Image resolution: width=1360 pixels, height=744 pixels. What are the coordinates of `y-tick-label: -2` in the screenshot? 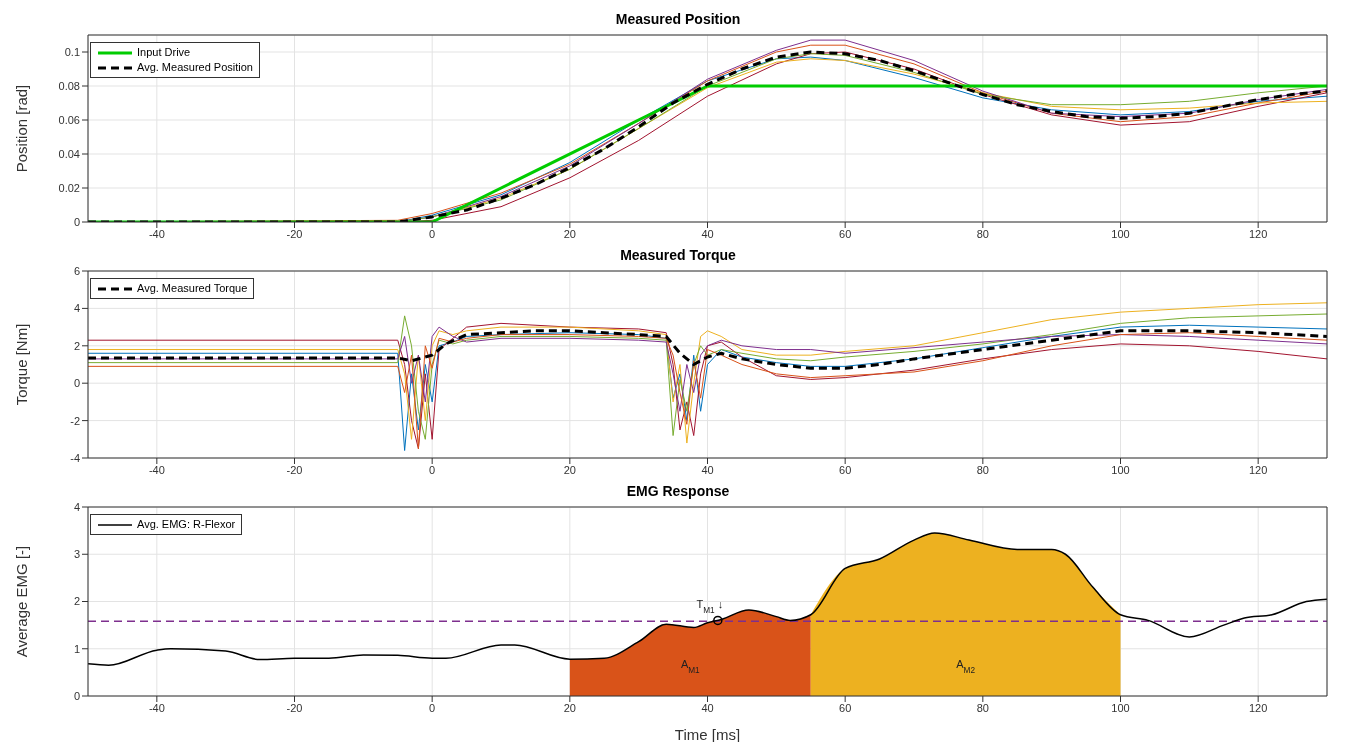 It's located at (75, 420).